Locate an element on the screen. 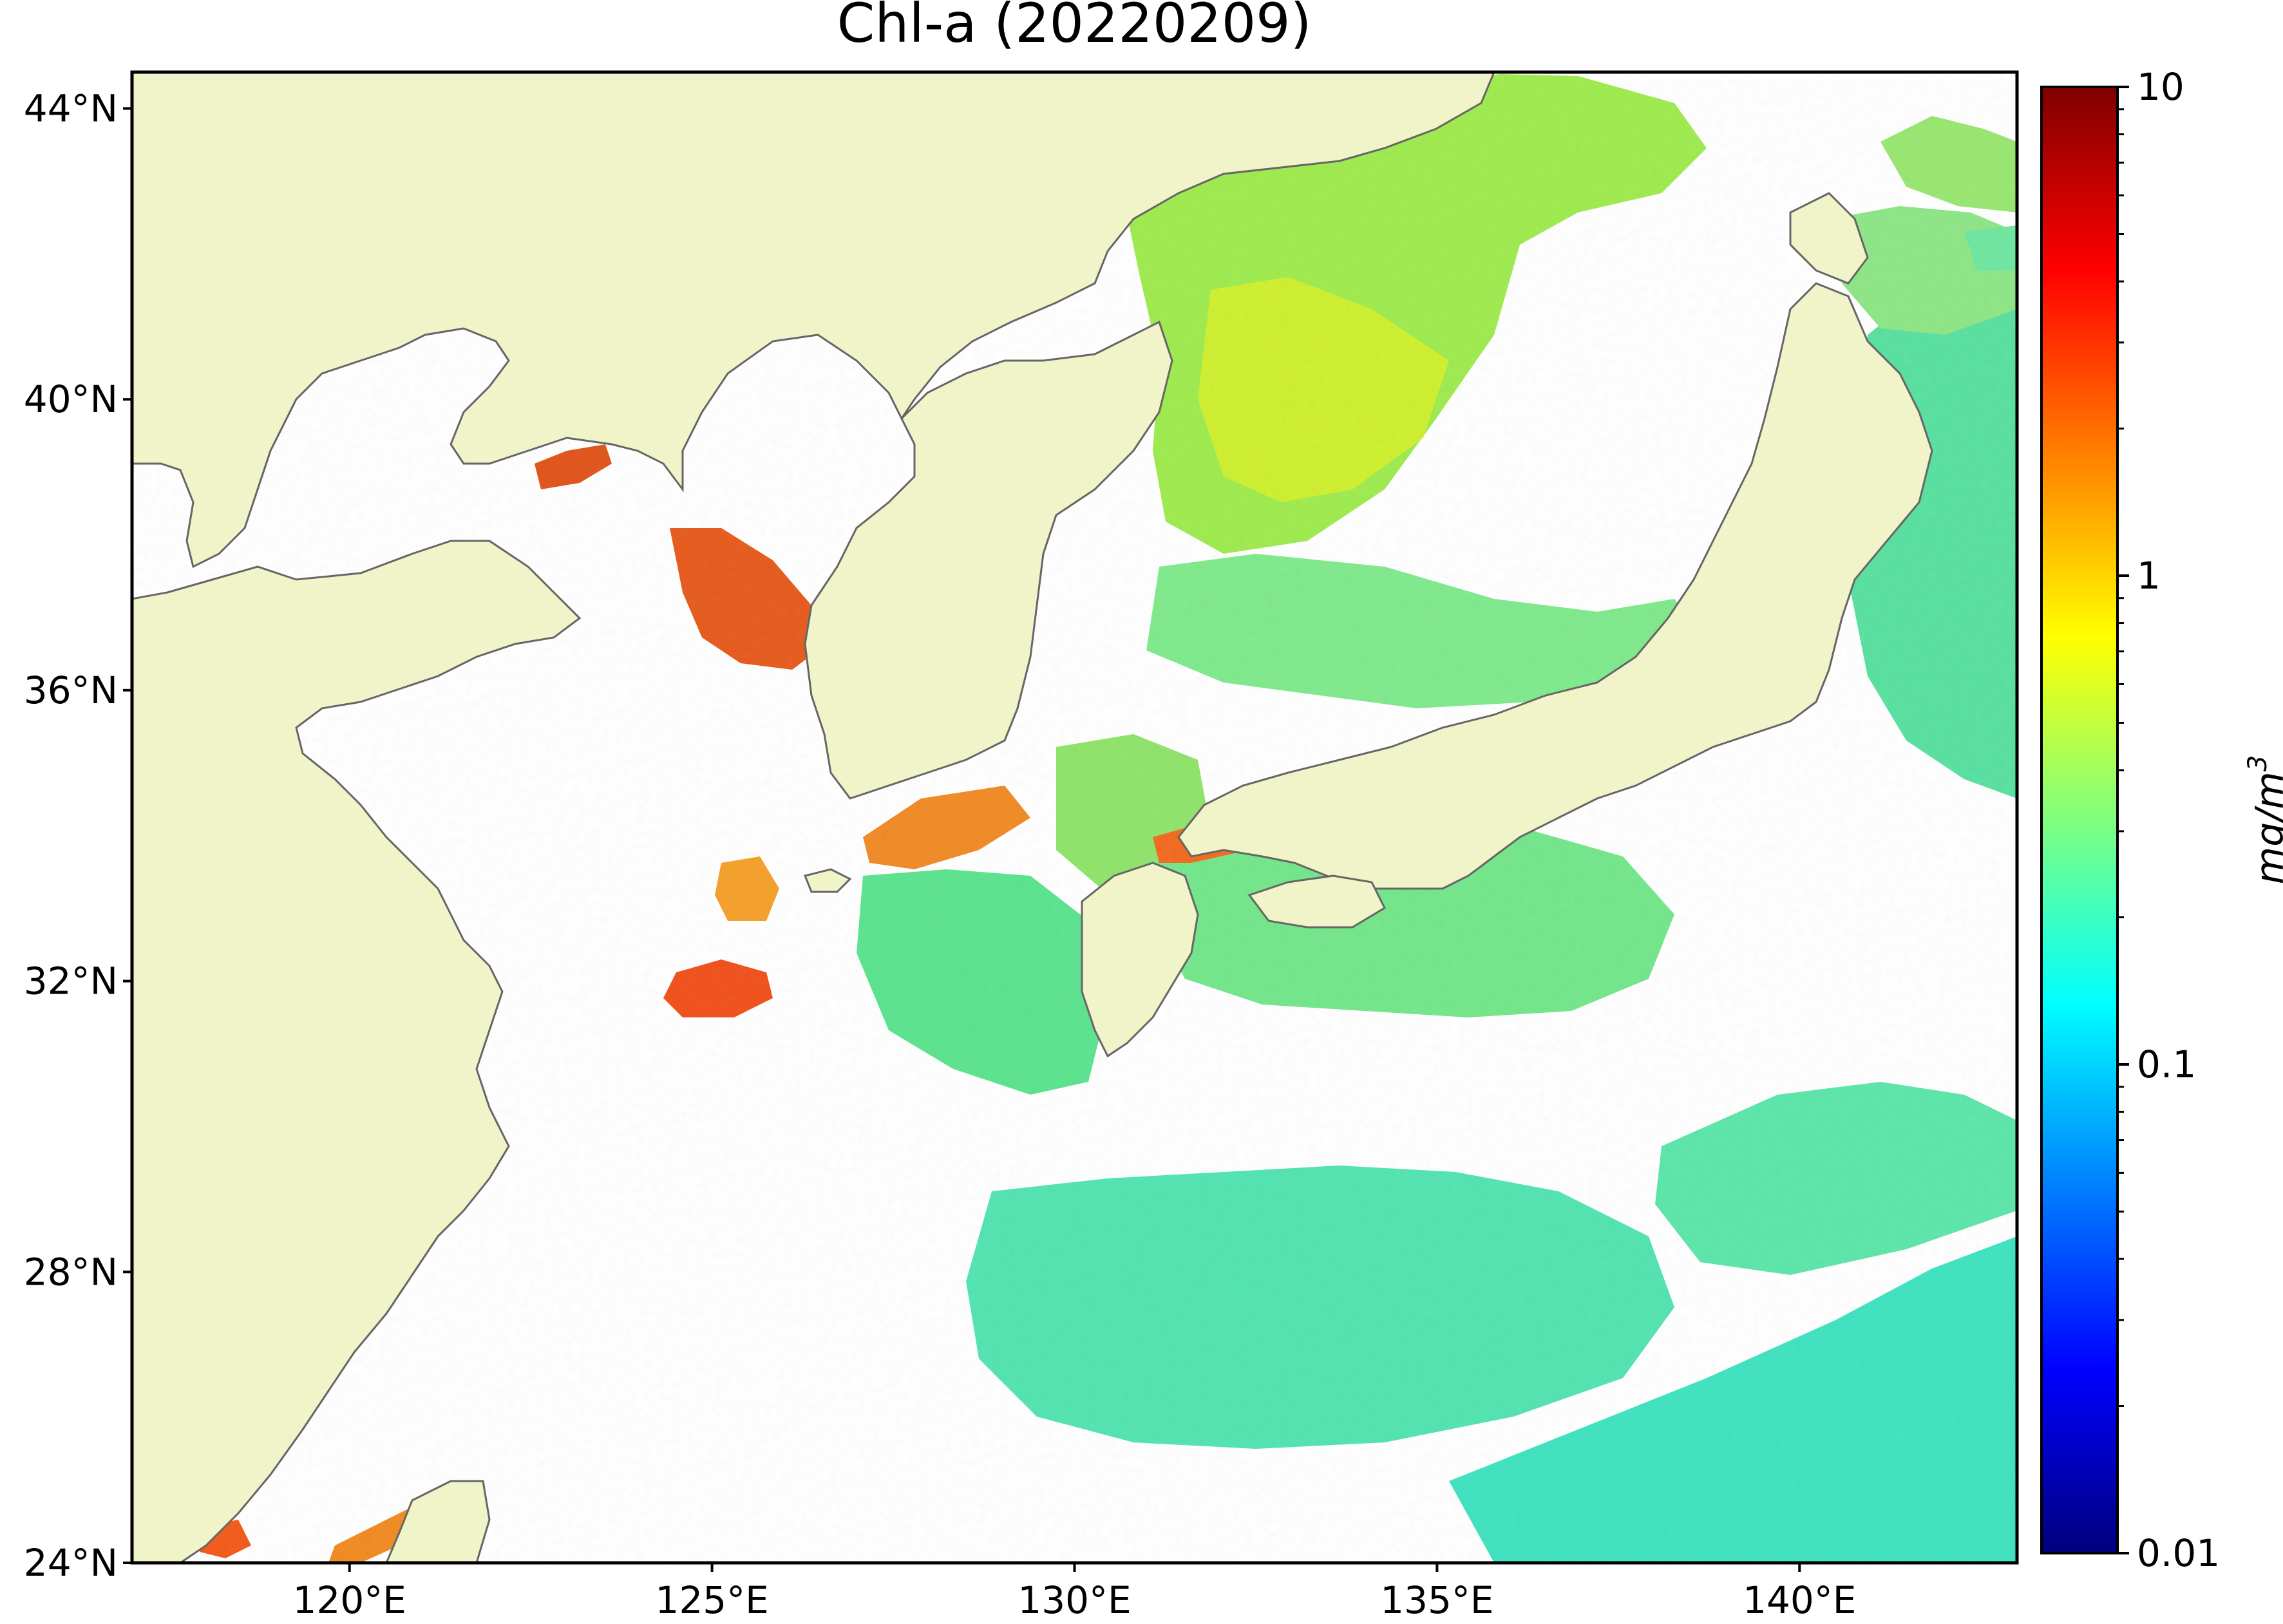 The width and height of the screenshot is (2283, 1624). land-kyushu is located at coordinates (1140, 960).